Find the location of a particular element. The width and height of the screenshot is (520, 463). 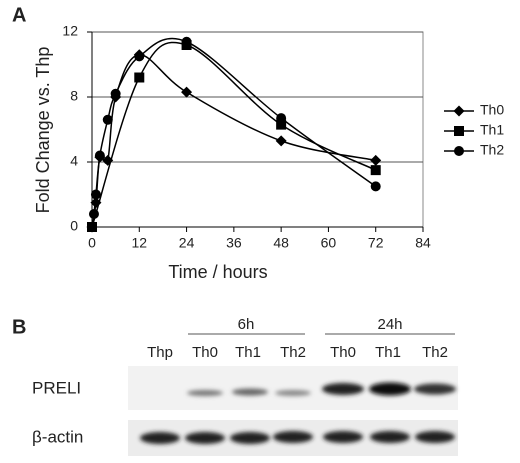

x-tick-label: 84 is located at coordinates (423, 243).